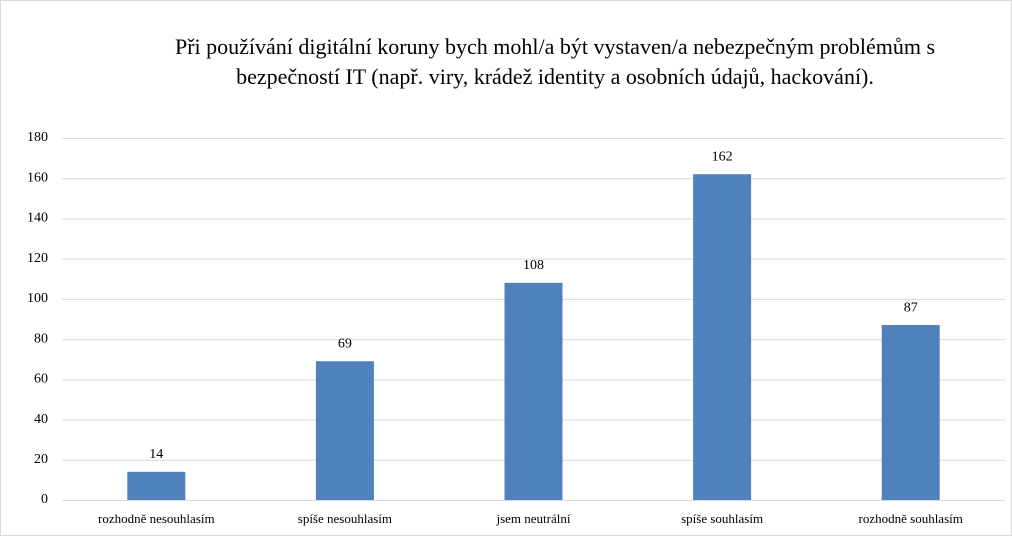  What do you see at coordinates (37, 298) in the screenshot?
I see `y-tick-label: 100` at bounding box center [37, 298].